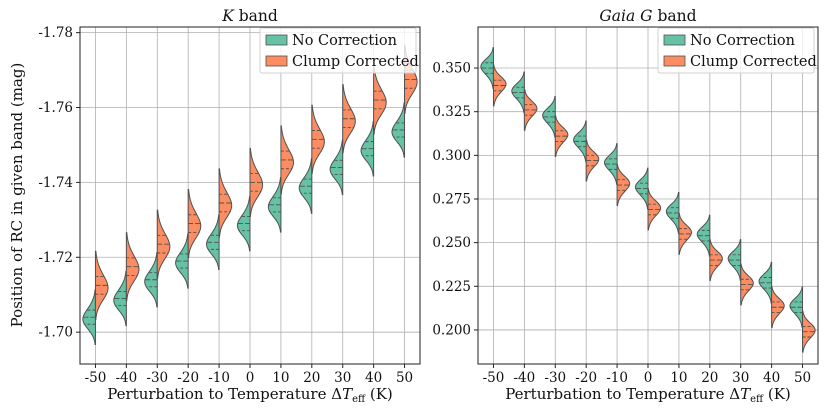 Image resolution: width=830 pixels, height=415 pixels. What do you see at coordinates (55, 108) in the screenshot?
I see `y-tick-label: -1.76` at bounding box center [55, 108].